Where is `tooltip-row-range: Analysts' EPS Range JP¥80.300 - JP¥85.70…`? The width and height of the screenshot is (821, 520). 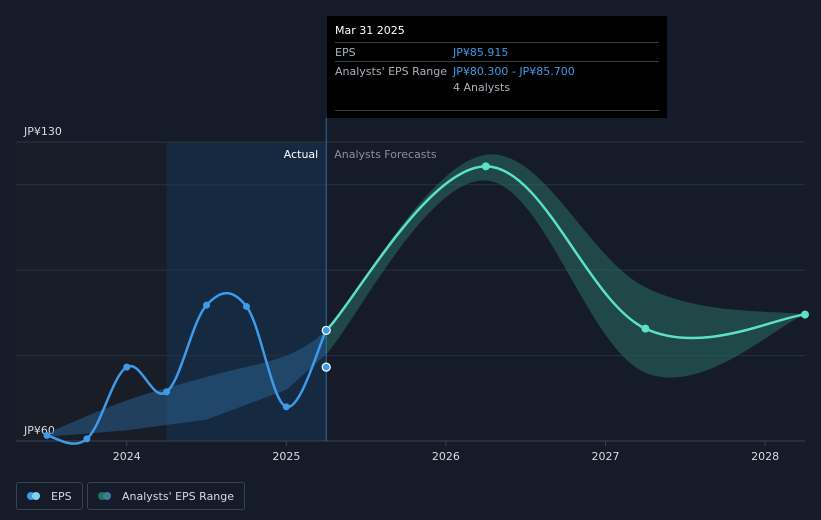 tooltip-row-range: Analysts' EPS Range JP¥80.300 - JP¥85.70… is located at coordinates (497, 70).